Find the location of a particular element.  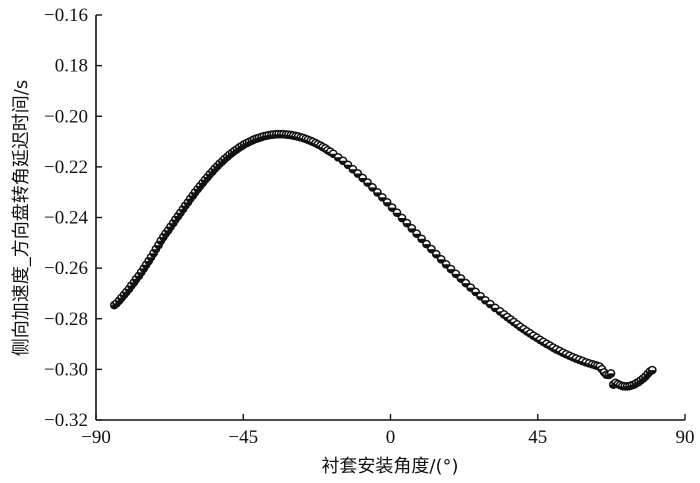

x-tick-label: 0 is located at coordinates (391, 437).